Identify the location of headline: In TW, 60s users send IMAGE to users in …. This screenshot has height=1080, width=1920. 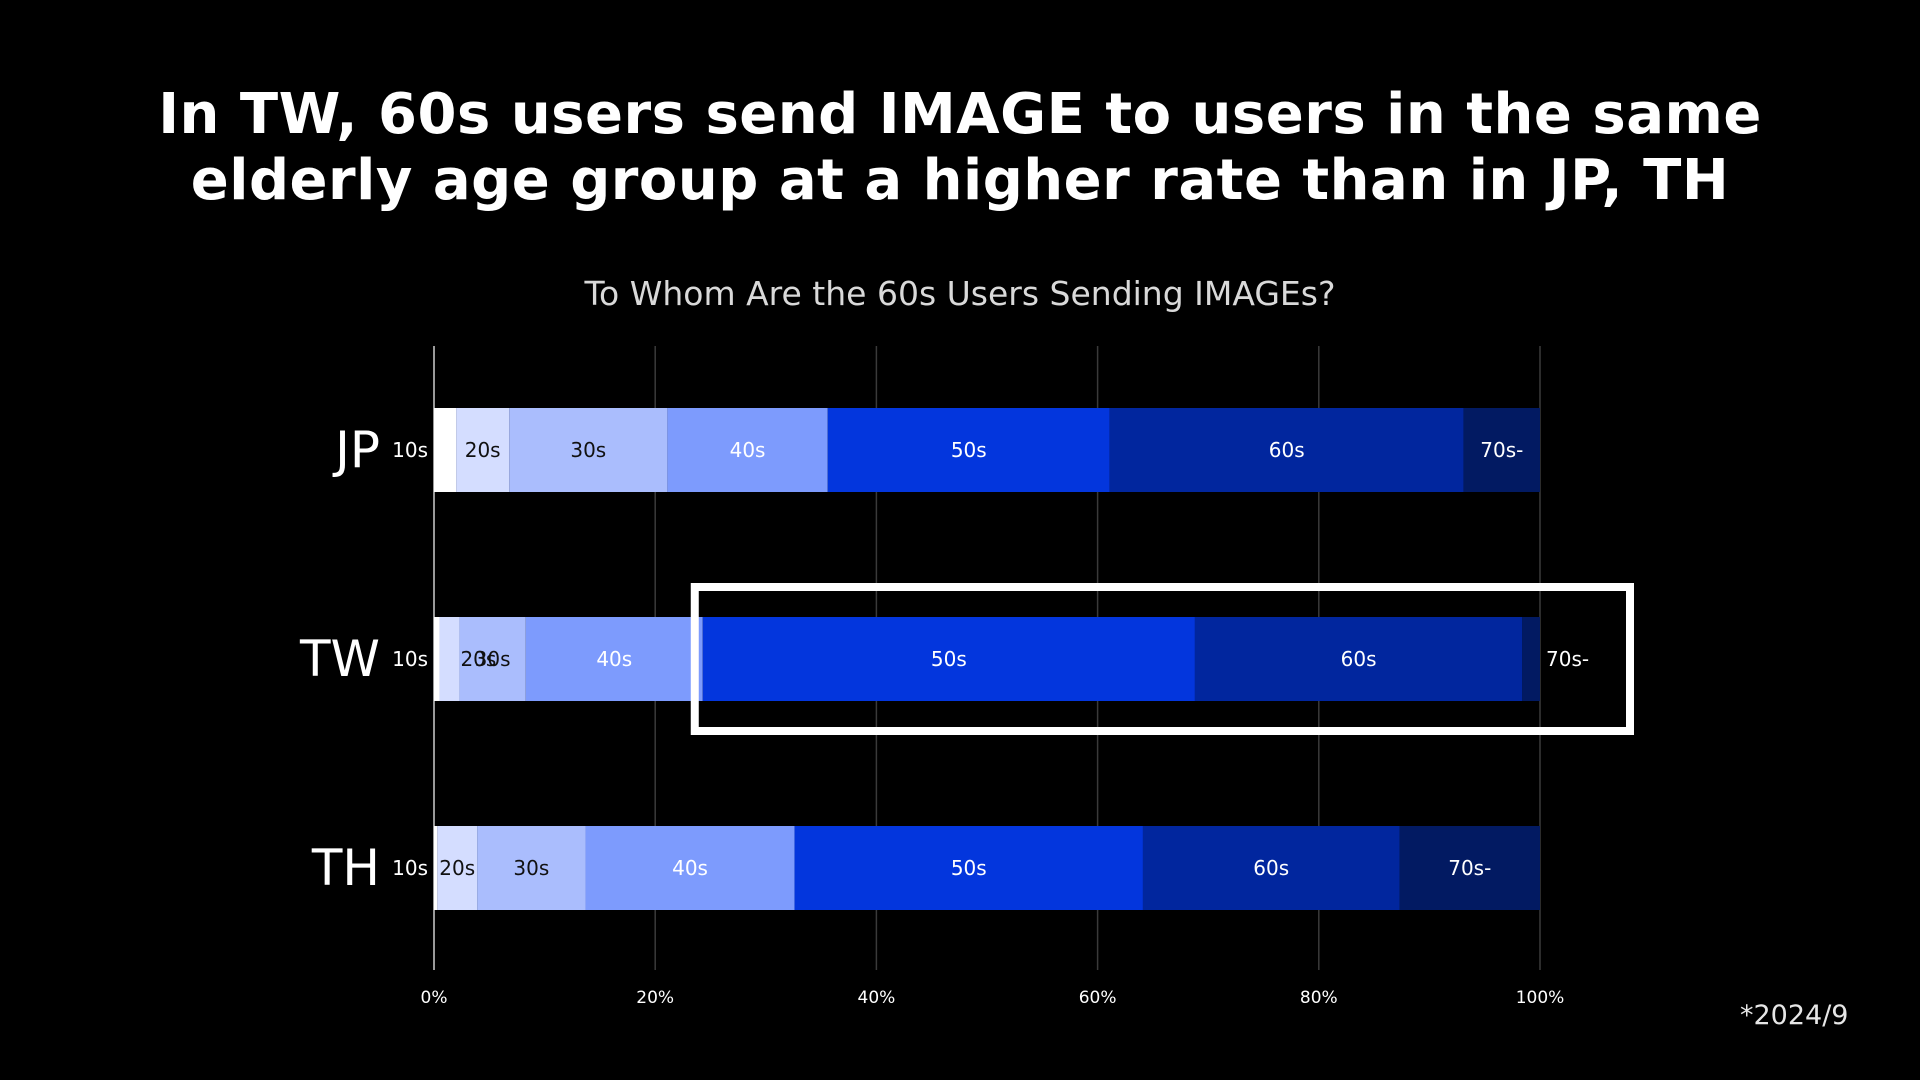
(960, 148).